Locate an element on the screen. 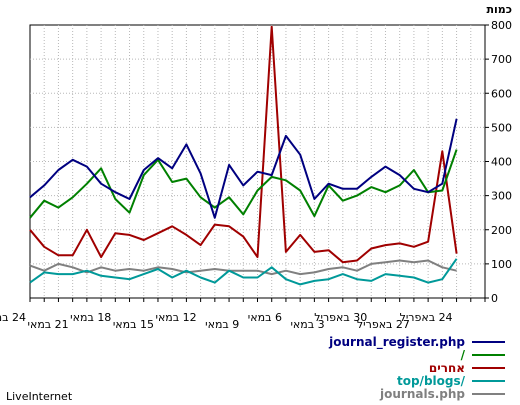  y-tick-label: 700 is located at coordinates (501, 59).